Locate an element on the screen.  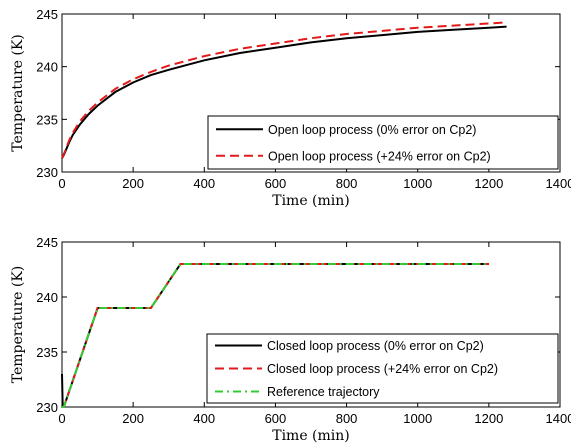
legend-entry-label: Closed loop process (+24% error on Cp2) is located at coordinates (382, 369).